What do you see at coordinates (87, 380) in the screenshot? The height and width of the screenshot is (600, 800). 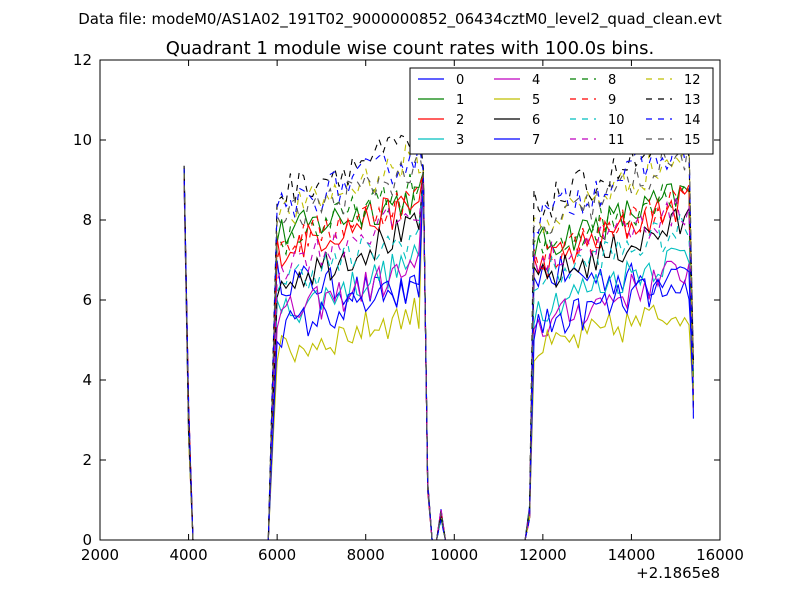 I see `y-tick-label: 4` at bounding box center [87, 380].